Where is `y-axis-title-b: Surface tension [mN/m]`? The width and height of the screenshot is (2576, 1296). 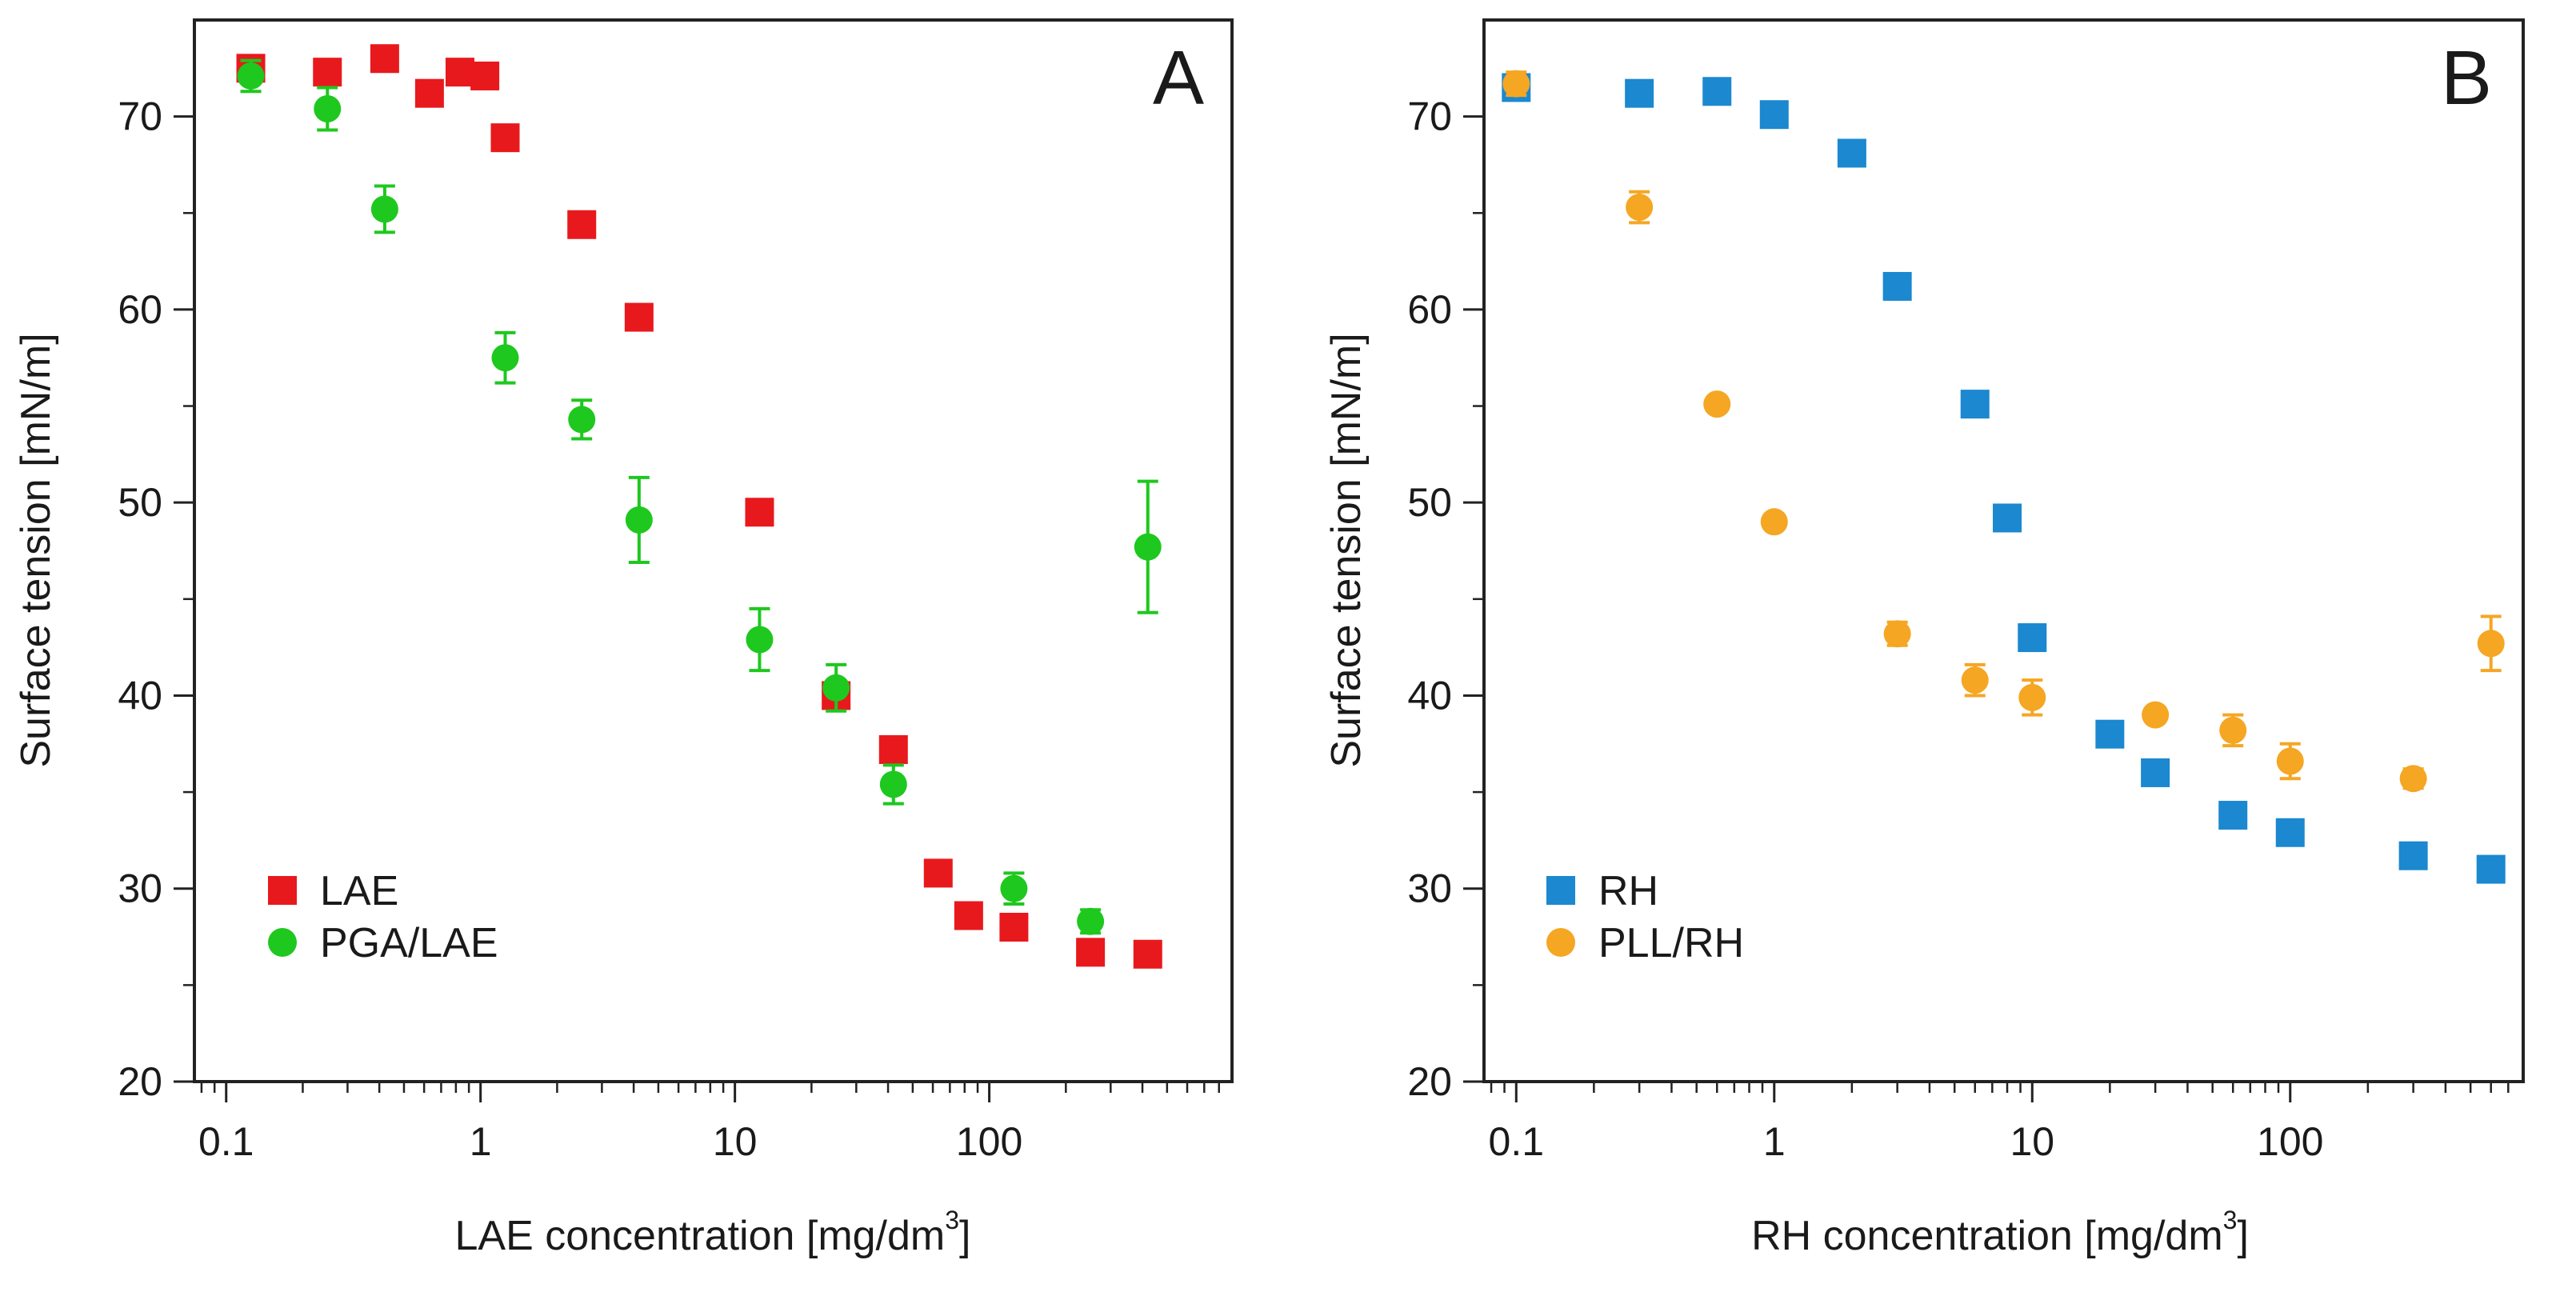 y-axis-title-b: Surface tension [mN/m] is located at coordinates (1346, 550).